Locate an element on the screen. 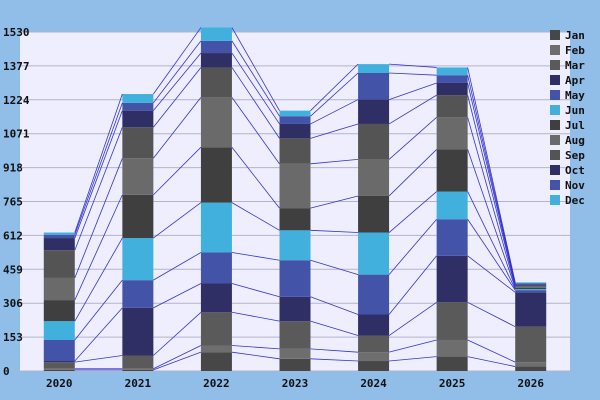  legend-label: Nov is located at coordinates (575, 185).